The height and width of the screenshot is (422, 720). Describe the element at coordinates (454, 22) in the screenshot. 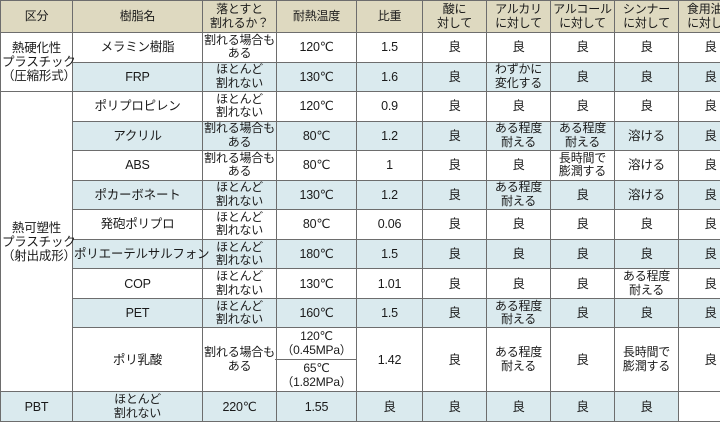

I see `header-line-1: 対して` at that location.